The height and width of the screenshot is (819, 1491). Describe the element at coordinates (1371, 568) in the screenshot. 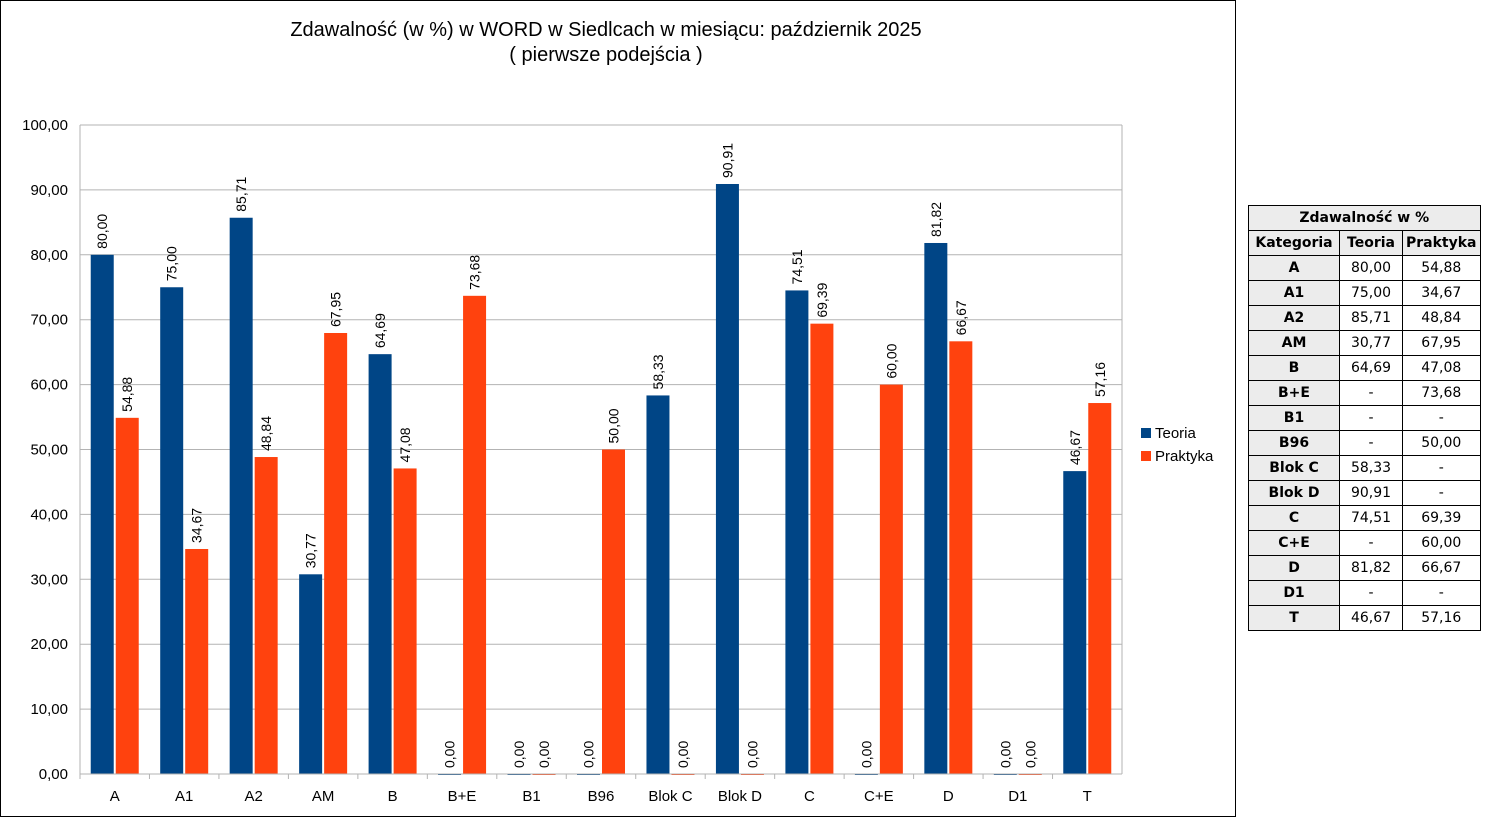

I see `cell-teoria: 81,82` at that location.